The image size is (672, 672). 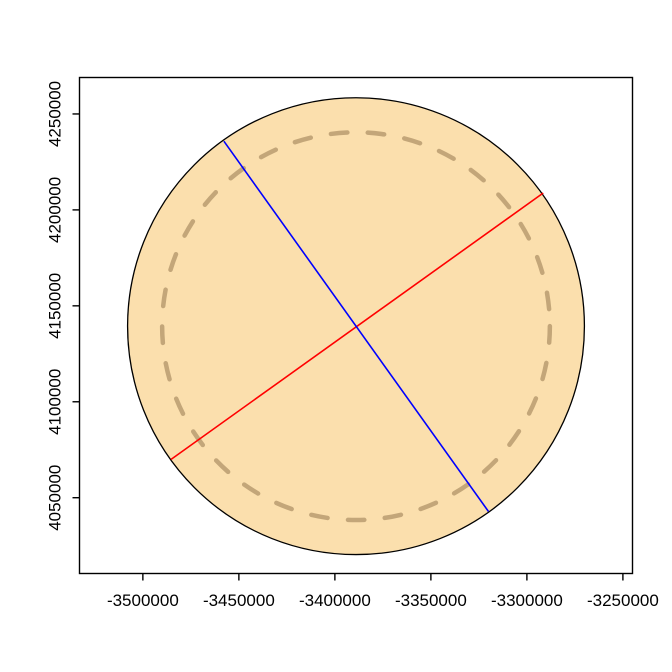 I want to click on x-axis-tick-label: -3500000, so click(x=143, y=600).